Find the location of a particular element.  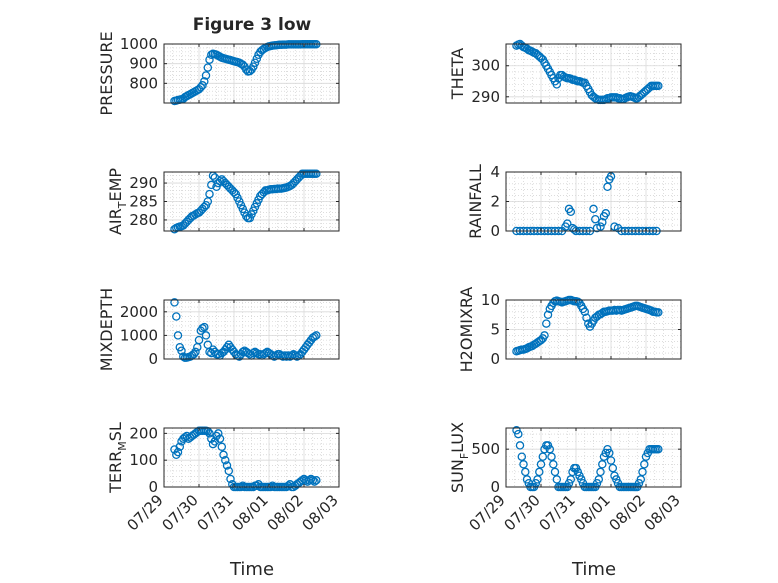

y-tick-label: 200 is located at coordinates (143, 433).